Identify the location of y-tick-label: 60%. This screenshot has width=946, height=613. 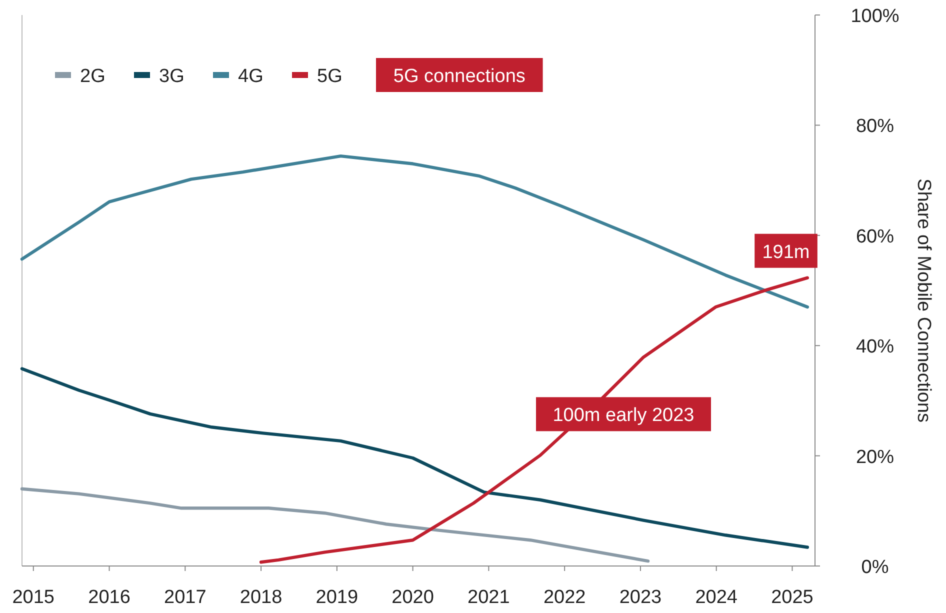
(875, 237).